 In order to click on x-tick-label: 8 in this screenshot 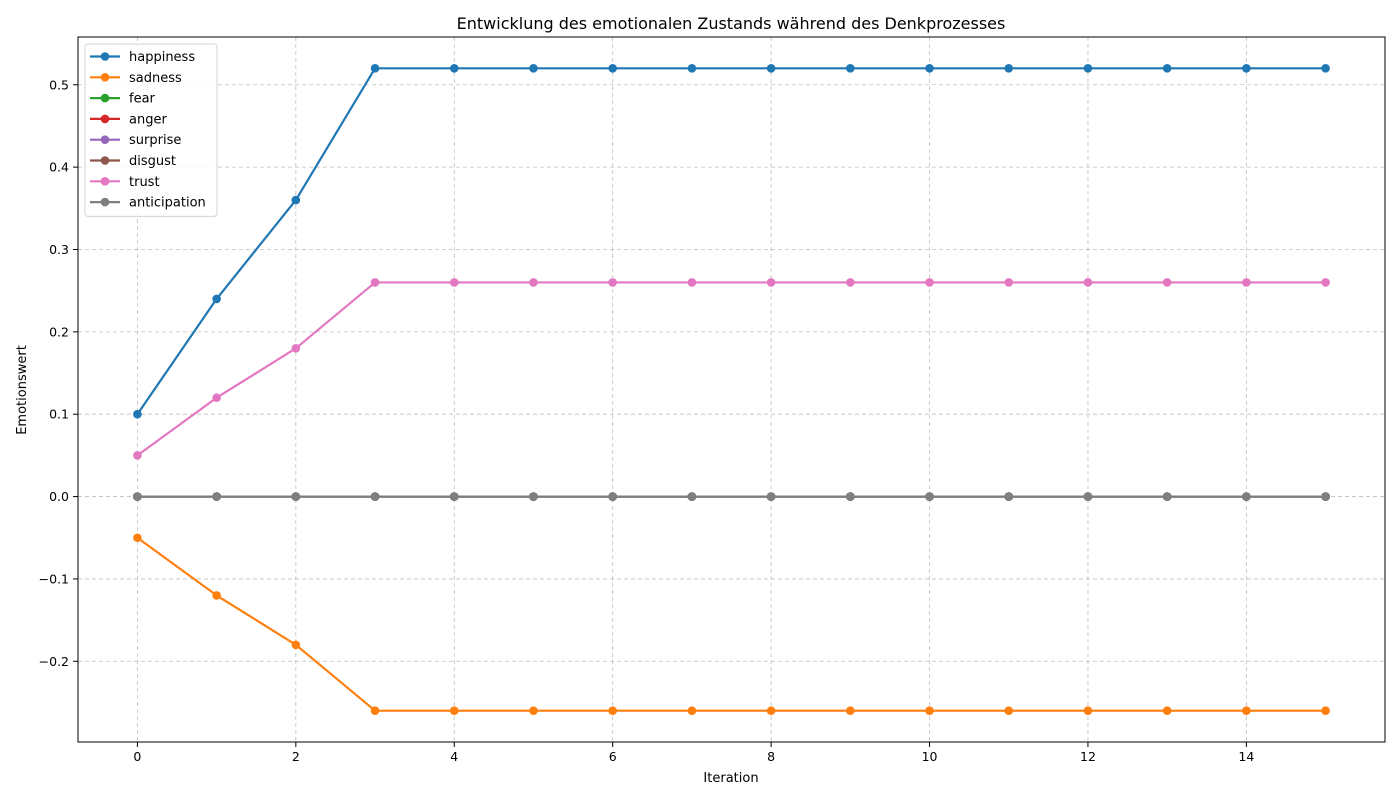, I will do `click(771, 756)`.